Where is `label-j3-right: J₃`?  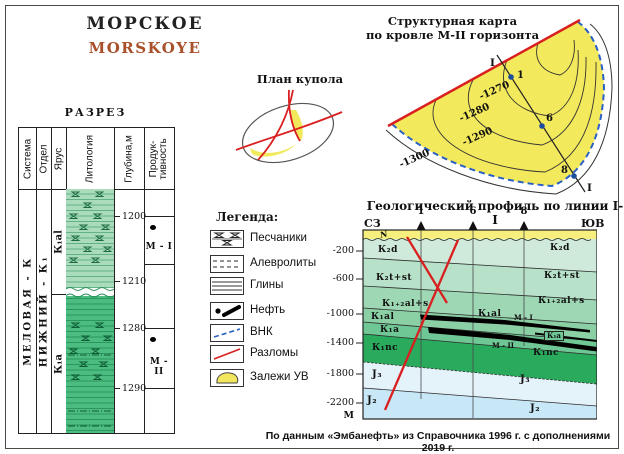 label-j3-right: J₃ is located at coordinates (525, 379).